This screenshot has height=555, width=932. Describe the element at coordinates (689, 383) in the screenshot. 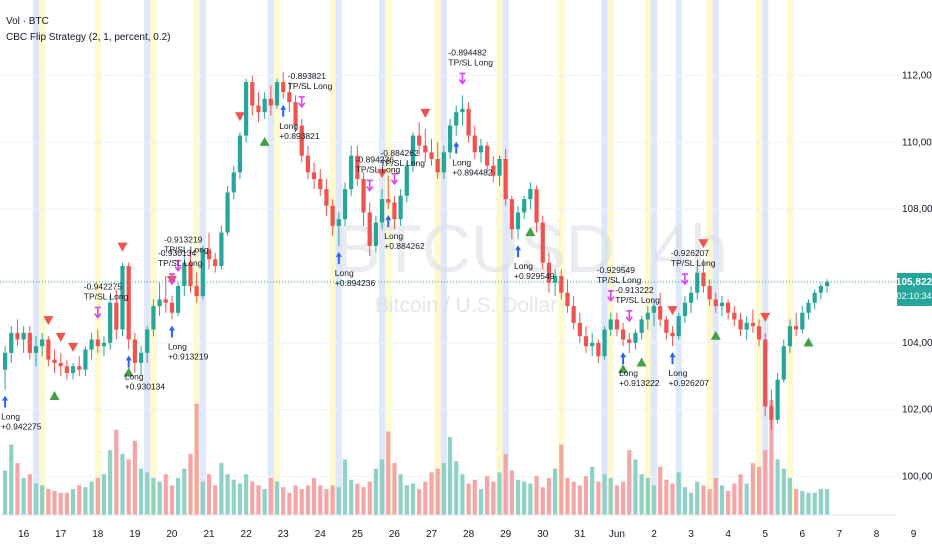

I see `long-signal-label: +0.926207` at that location.